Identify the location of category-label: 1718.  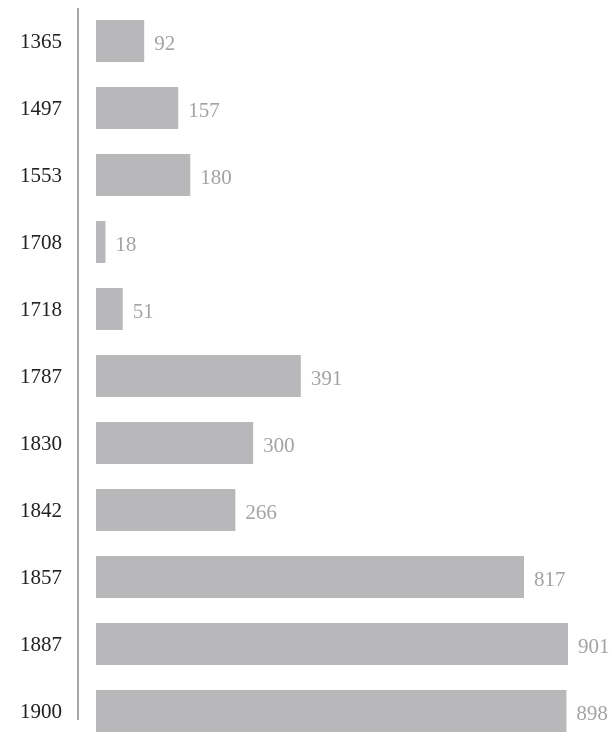
(41, 309).